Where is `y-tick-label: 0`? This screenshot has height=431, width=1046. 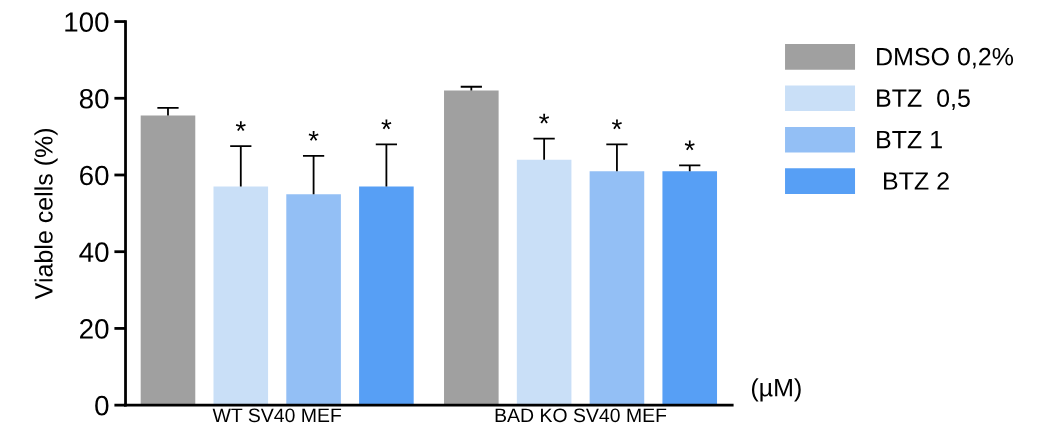
y-tick-label: 0 is located at coordinates (102, 405).